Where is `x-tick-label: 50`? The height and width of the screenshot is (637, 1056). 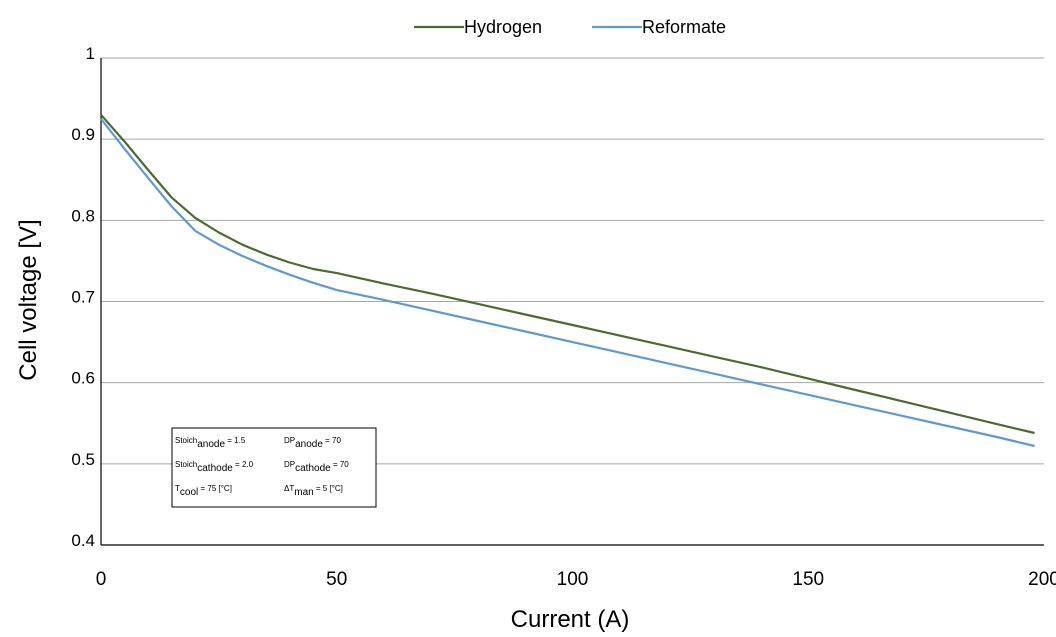 x-tick-label: 50 is located at coordinates (336, 579).